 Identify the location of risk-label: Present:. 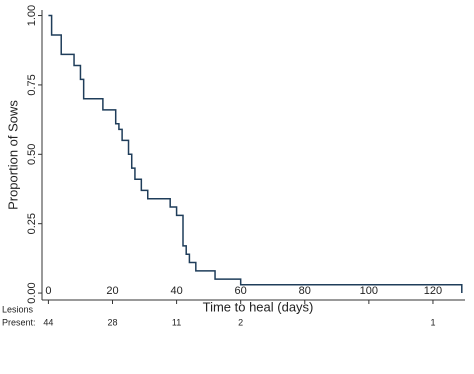
(19, 322).